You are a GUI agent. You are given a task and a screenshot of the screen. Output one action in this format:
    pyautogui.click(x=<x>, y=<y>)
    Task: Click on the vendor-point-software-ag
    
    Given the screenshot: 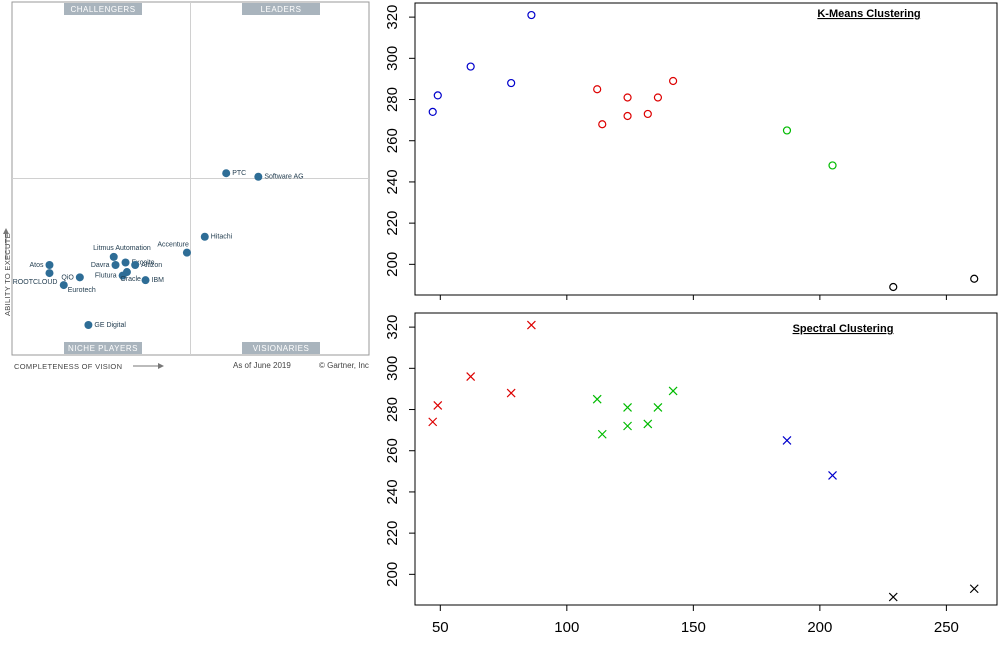 What is the action you would take?
    pyautogui.click(x=258, y=176)
    